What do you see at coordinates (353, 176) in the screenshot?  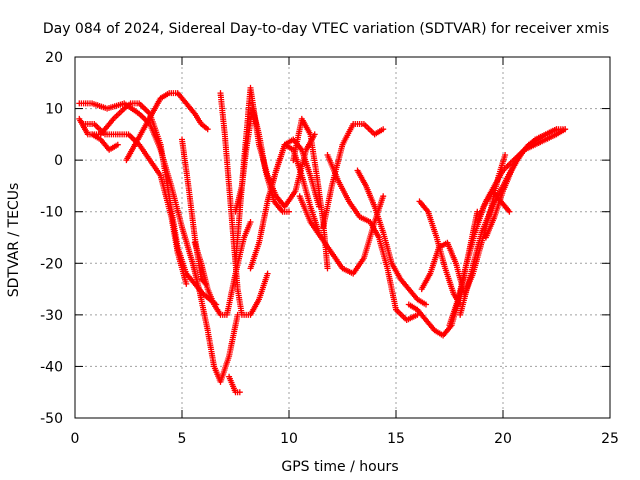 I see `series-sat-p` at bounding box center [353, 176].